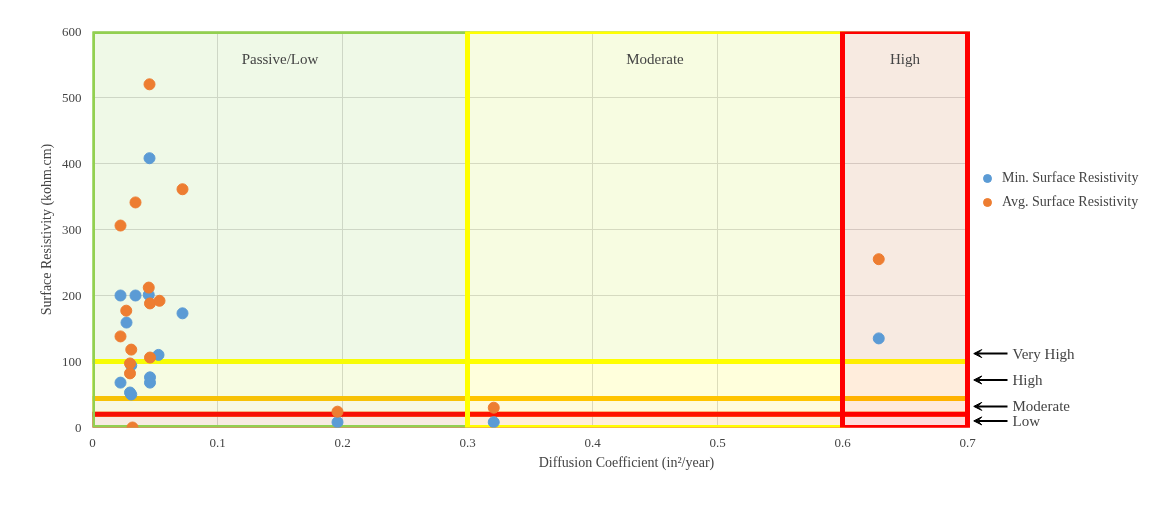 The width and height of the screenshot is (1160, 508). What do you see at coordinates (843, 442) in the screenshot?
I see `x-tick-label: 0.6` at bounding box center [843, 442].